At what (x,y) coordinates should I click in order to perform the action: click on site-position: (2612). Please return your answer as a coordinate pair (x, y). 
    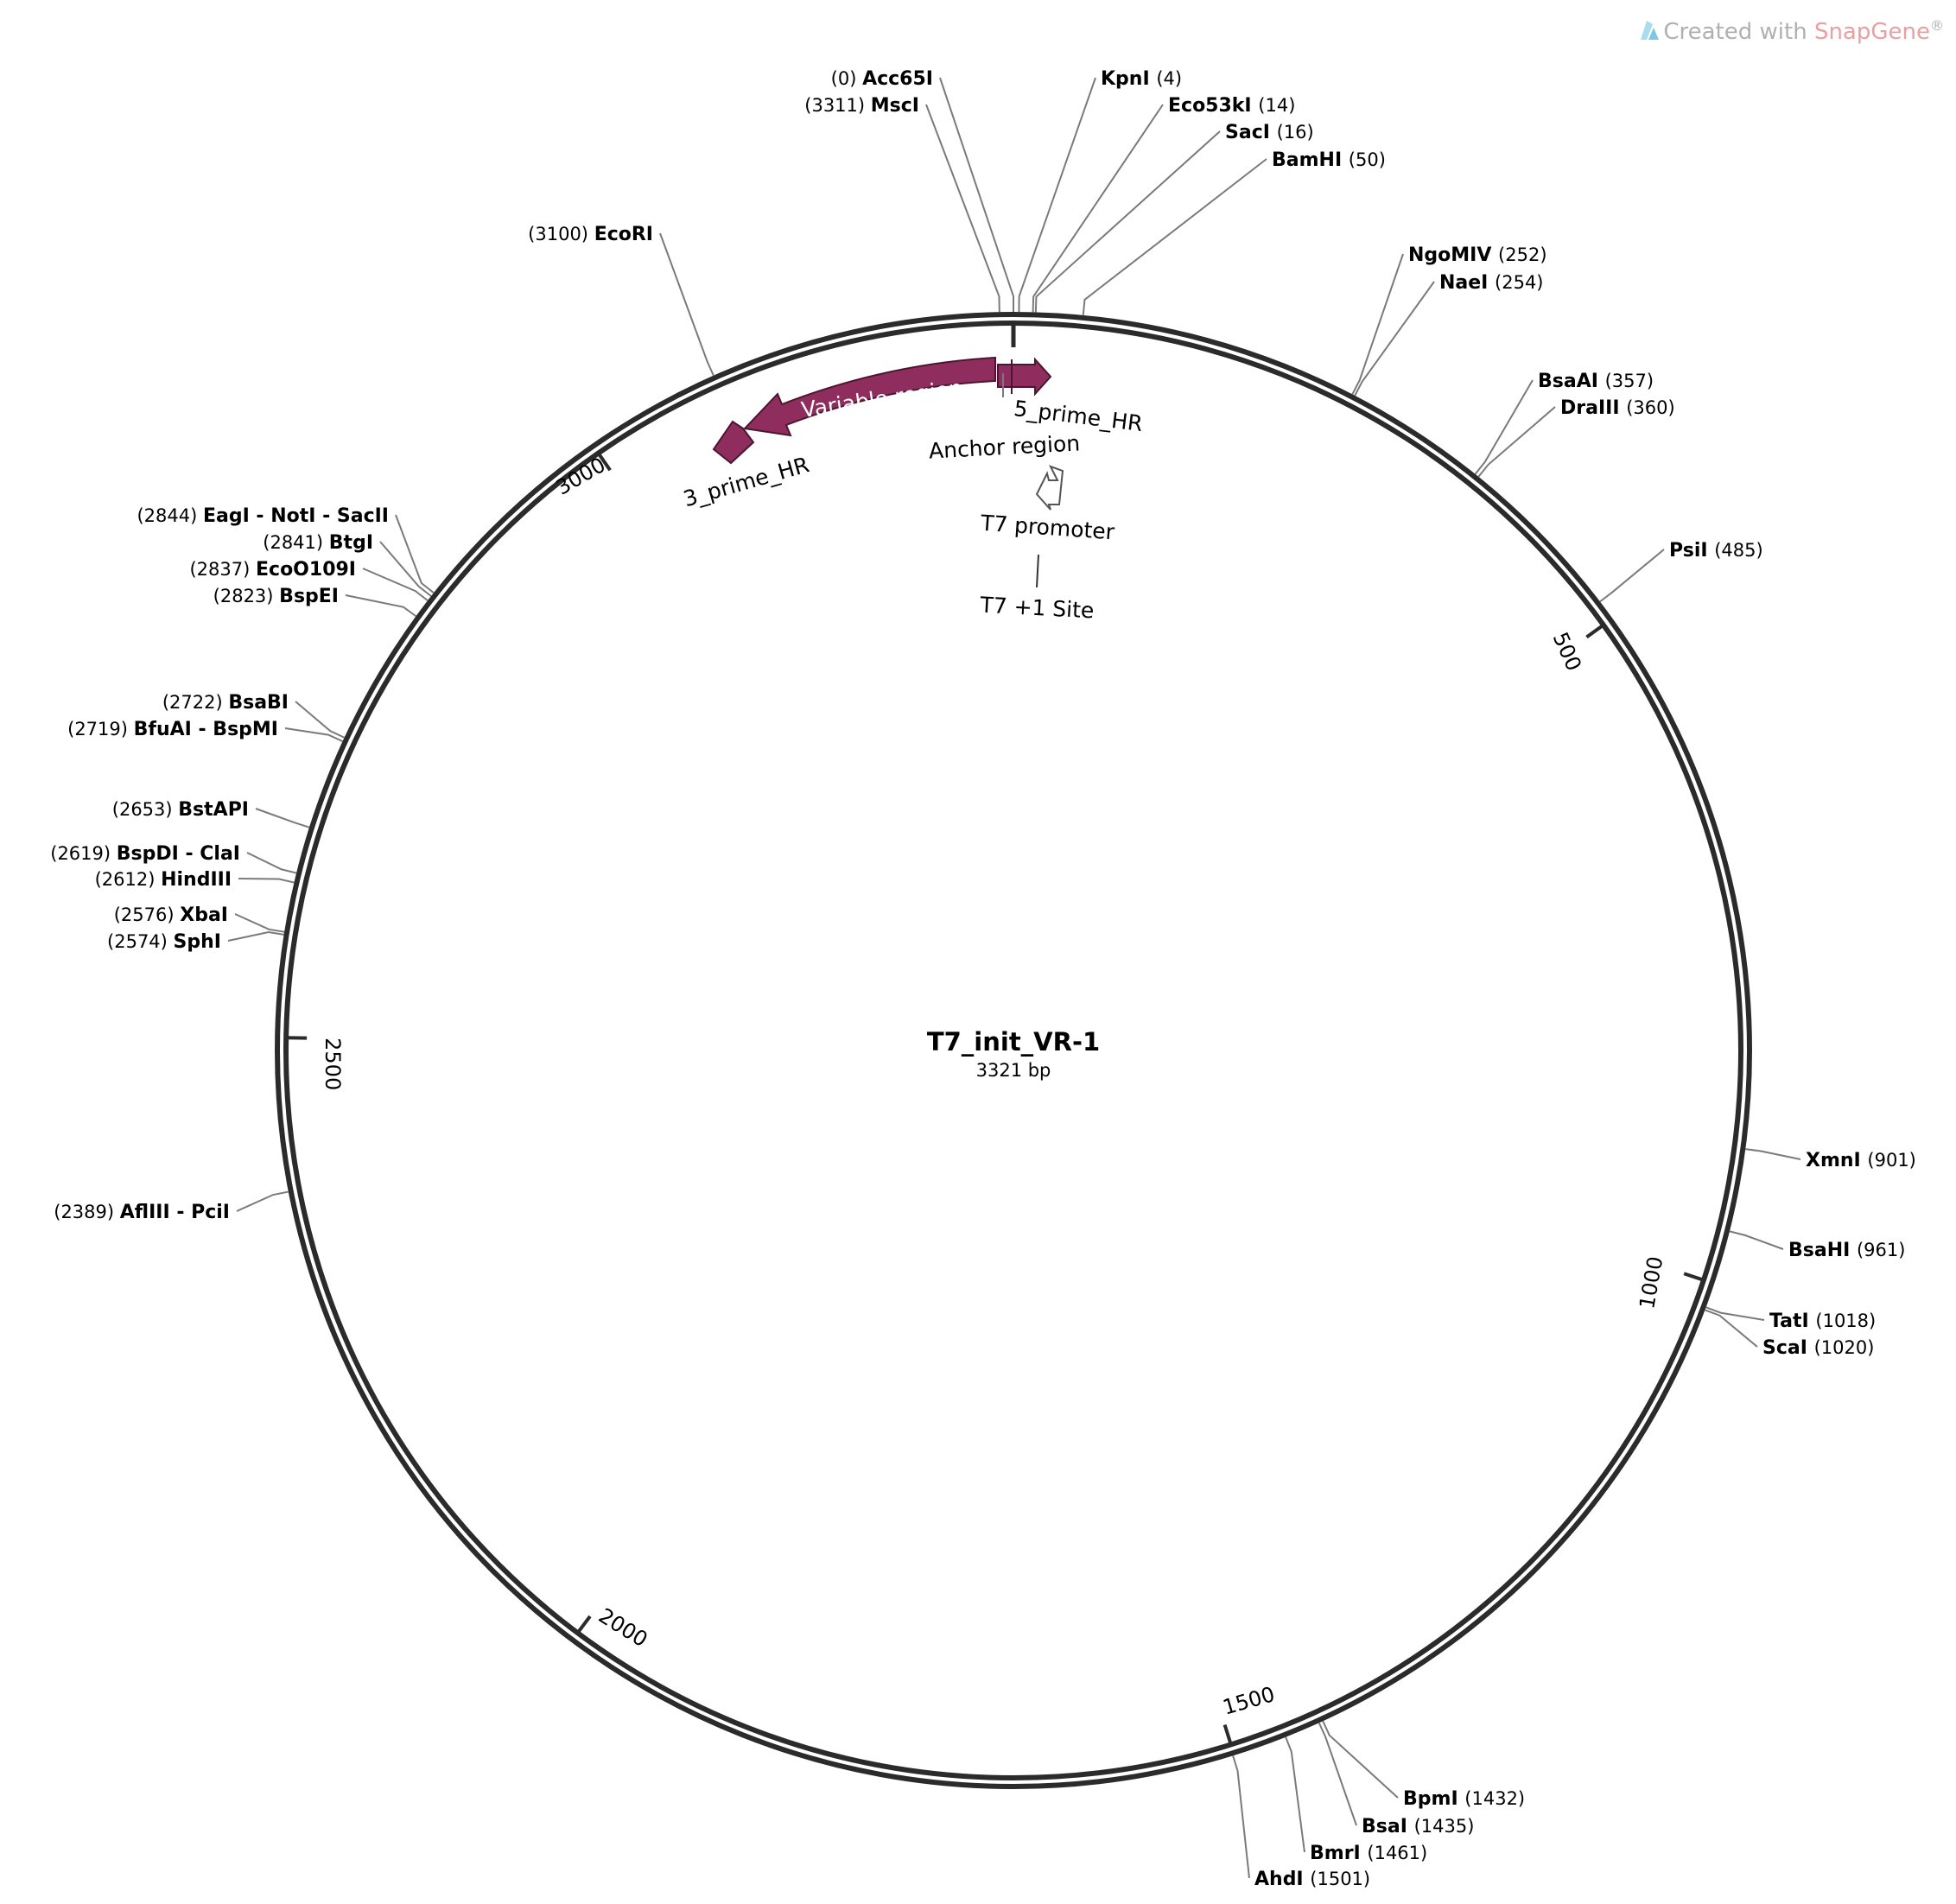
    Looking at the image, I should click on (128, 880).